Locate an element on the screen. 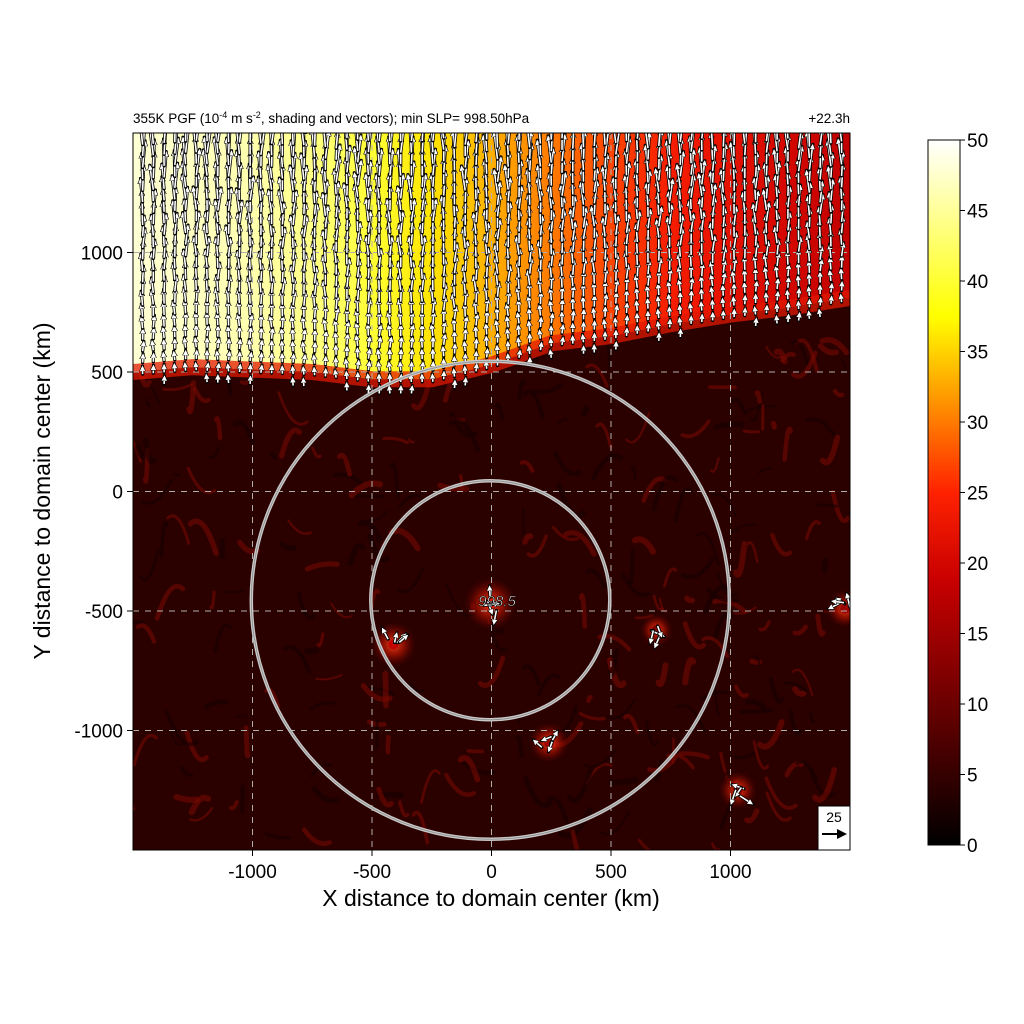  y-tick-label: -1000 is located at coordinates (98, 732).